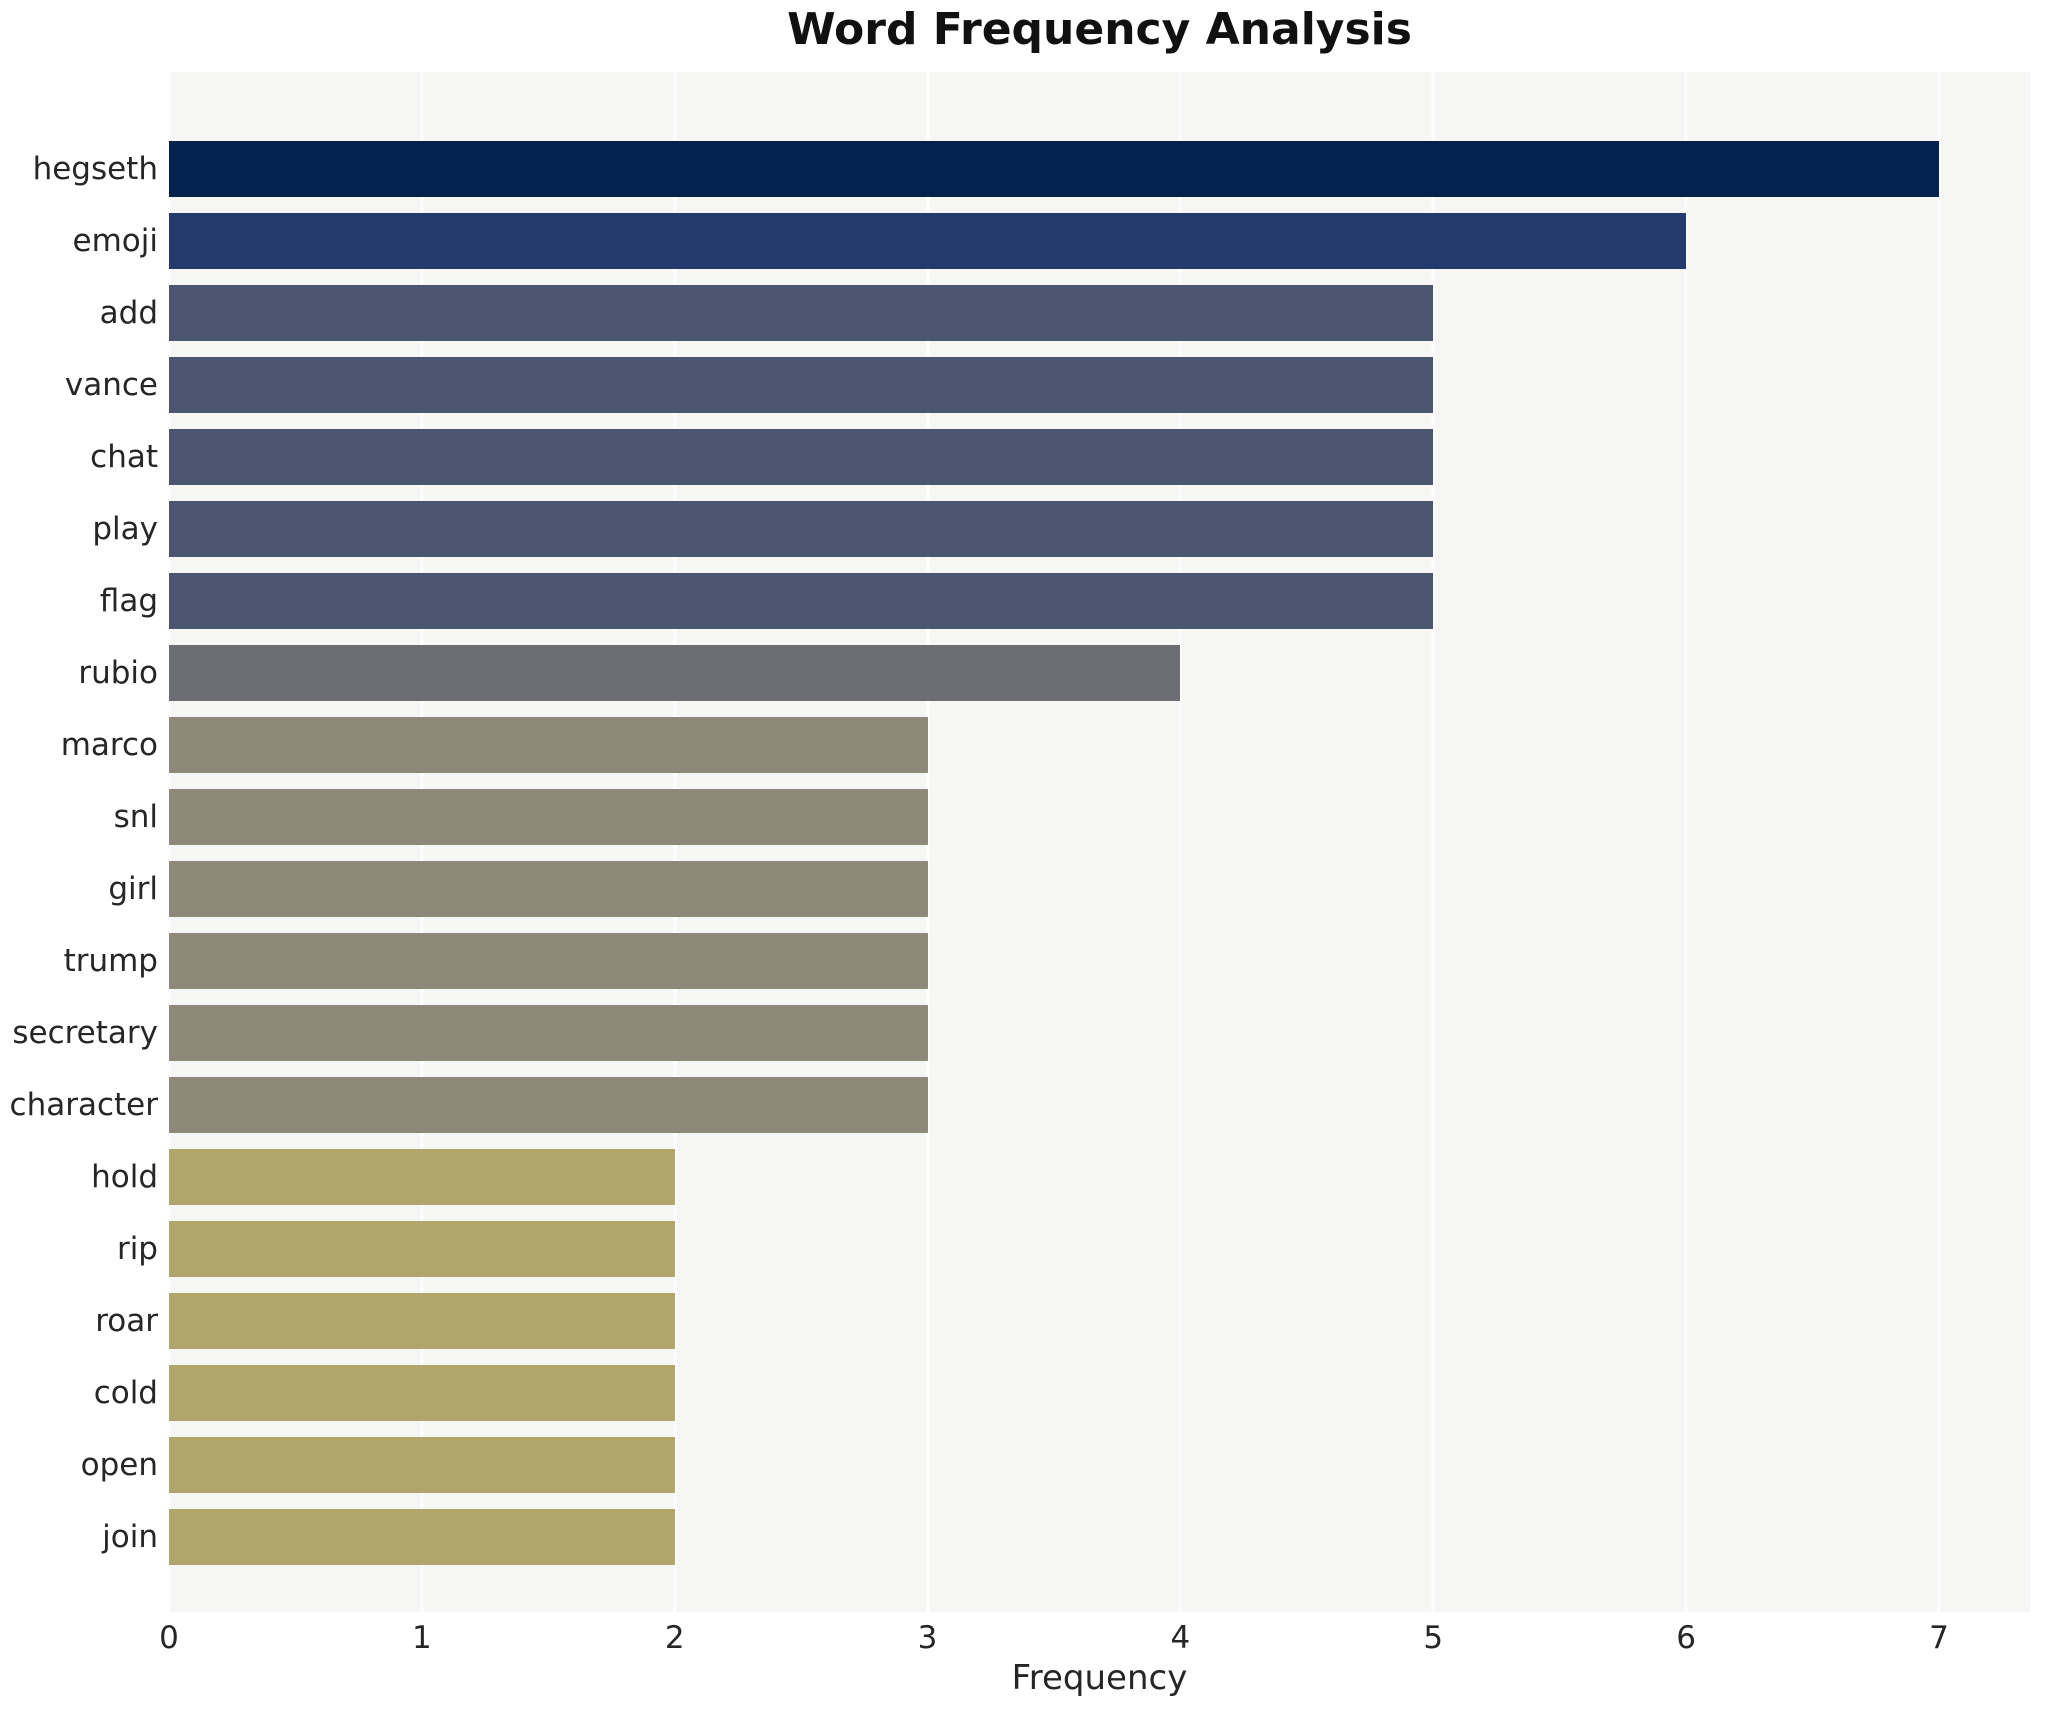  What do you see at coordinates (1094, 1636) in the screenshot?
I see `x-axis: 0 1 2 3 4 5 6 7` at bounding box center [1094, 1636].